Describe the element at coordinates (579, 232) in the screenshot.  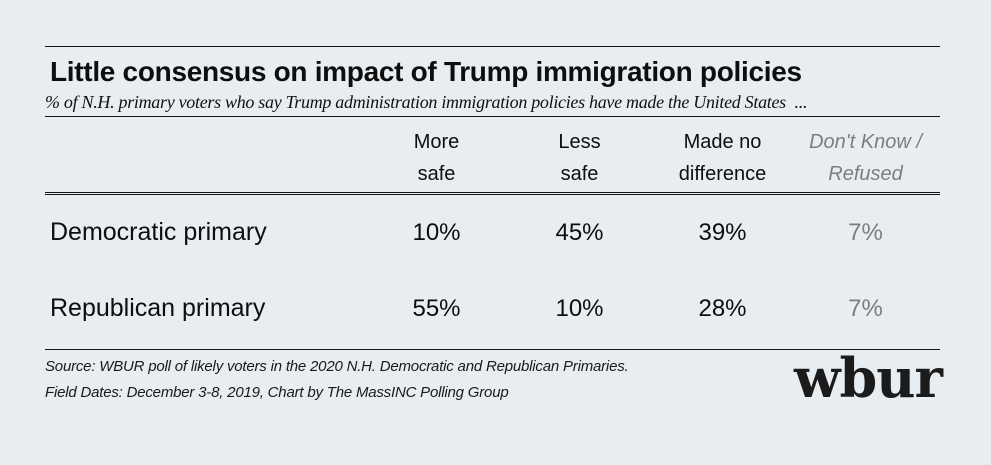
I see `value-cell: 45%` at that location.